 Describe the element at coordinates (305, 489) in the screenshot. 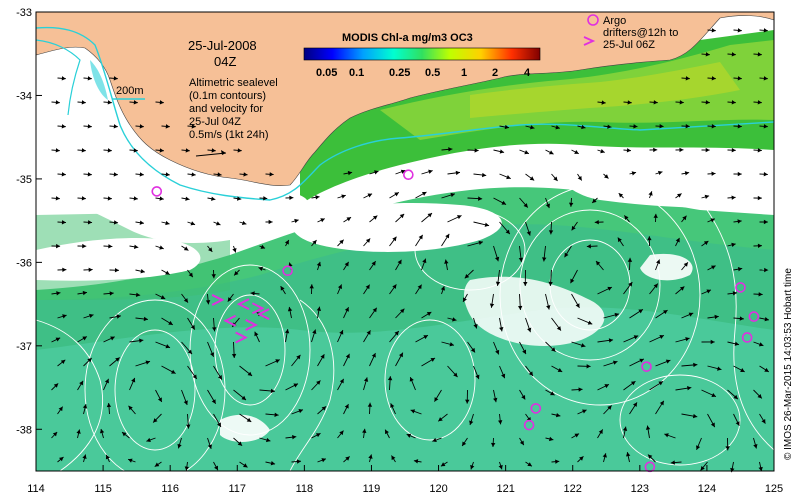

I see `x-tick-label: 118` at that location.